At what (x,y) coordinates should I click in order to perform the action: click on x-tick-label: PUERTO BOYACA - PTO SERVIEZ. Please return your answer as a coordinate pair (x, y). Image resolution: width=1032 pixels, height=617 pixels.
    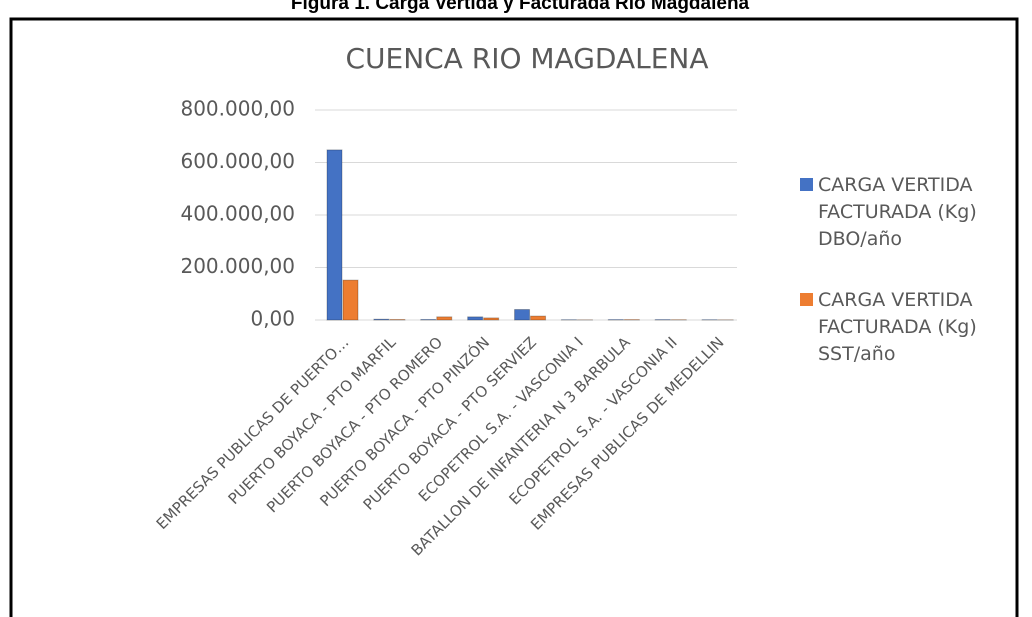
    Looking at the image, I should click on (450, 423).